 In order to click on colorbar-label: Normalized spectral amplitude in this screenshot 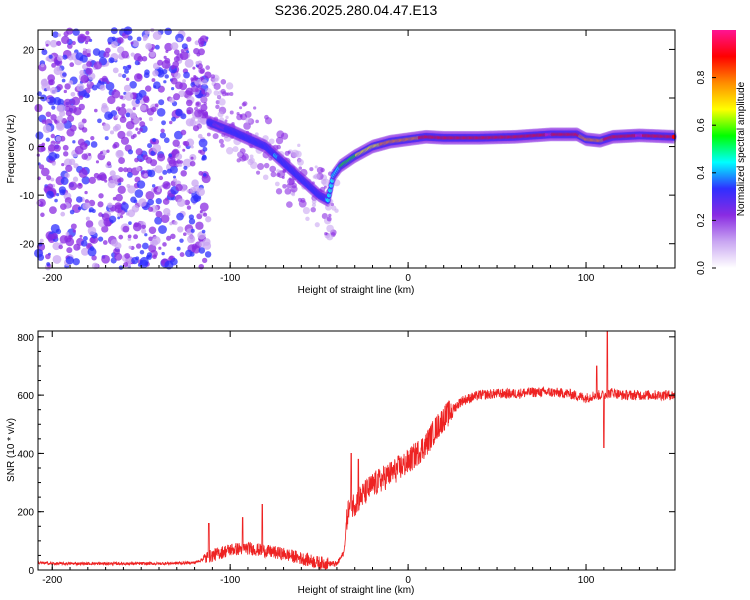, I will do `click(741, 148)`.